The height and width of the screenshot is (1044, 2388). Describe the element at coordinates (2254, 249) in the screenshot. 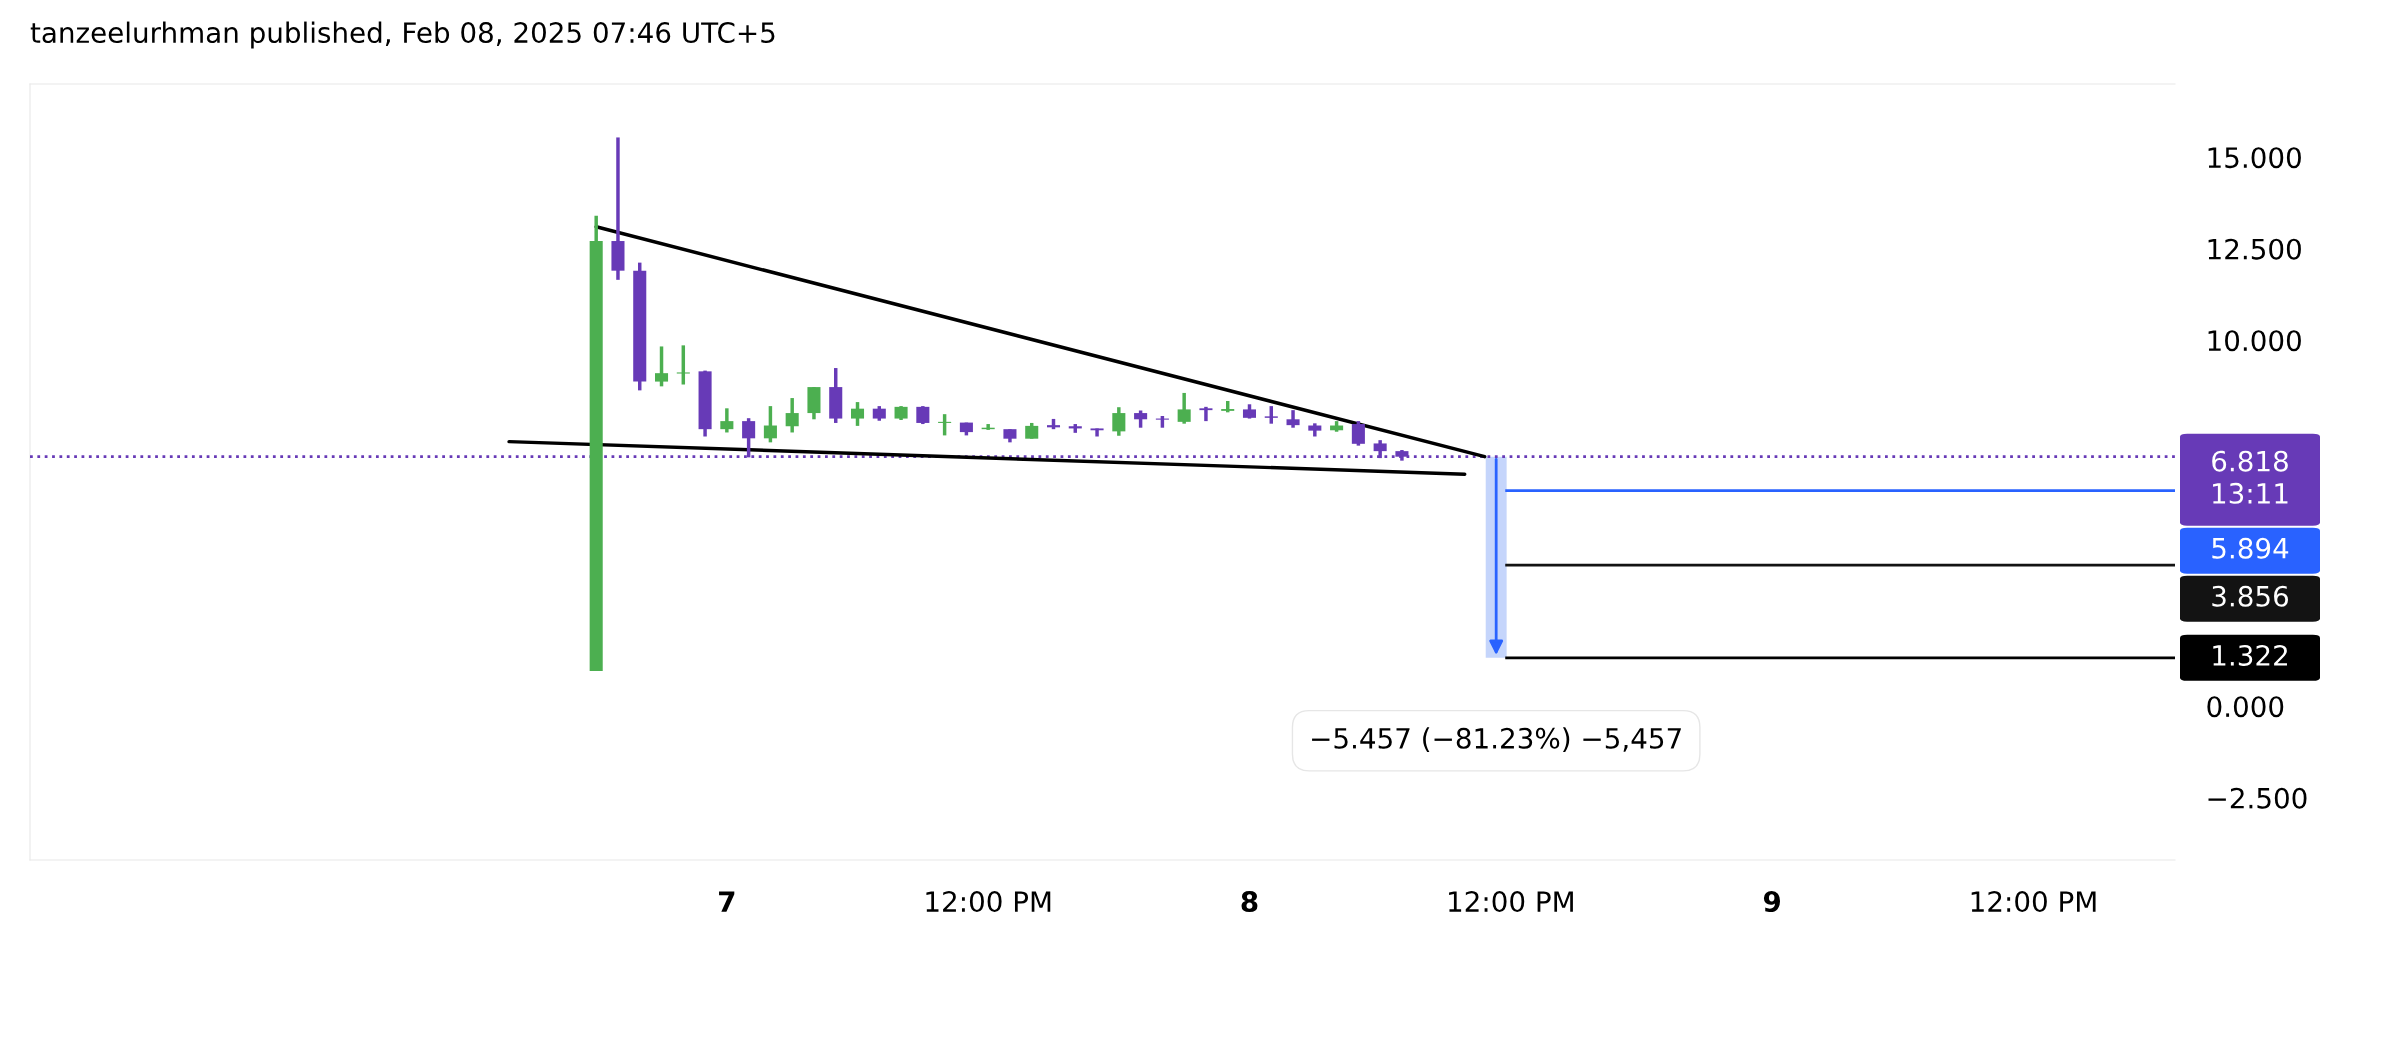

I see `y-tick-label: 12.500` at that location.